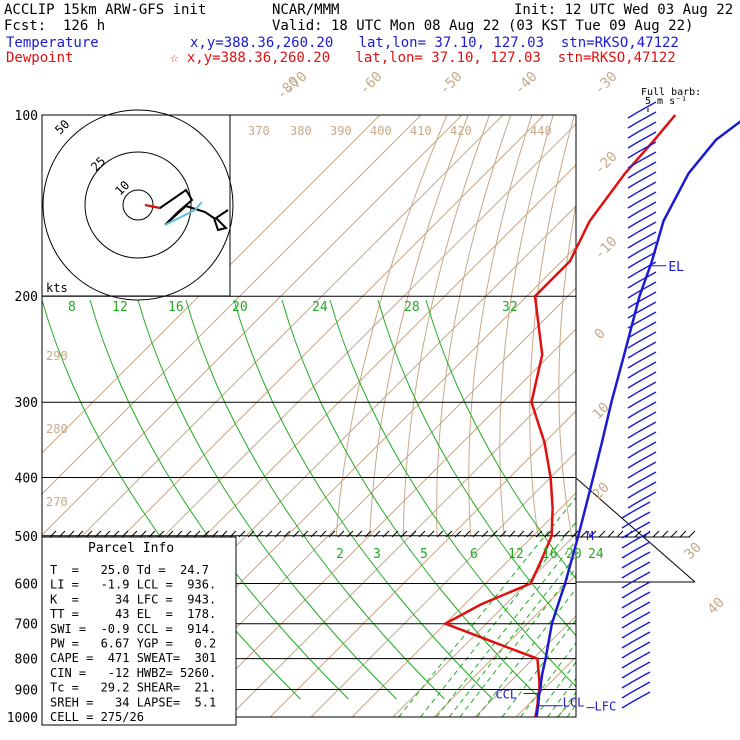  Describe the element at coordinates (259, 131) in the screenshot. I see `theta-label: 370` at that location.